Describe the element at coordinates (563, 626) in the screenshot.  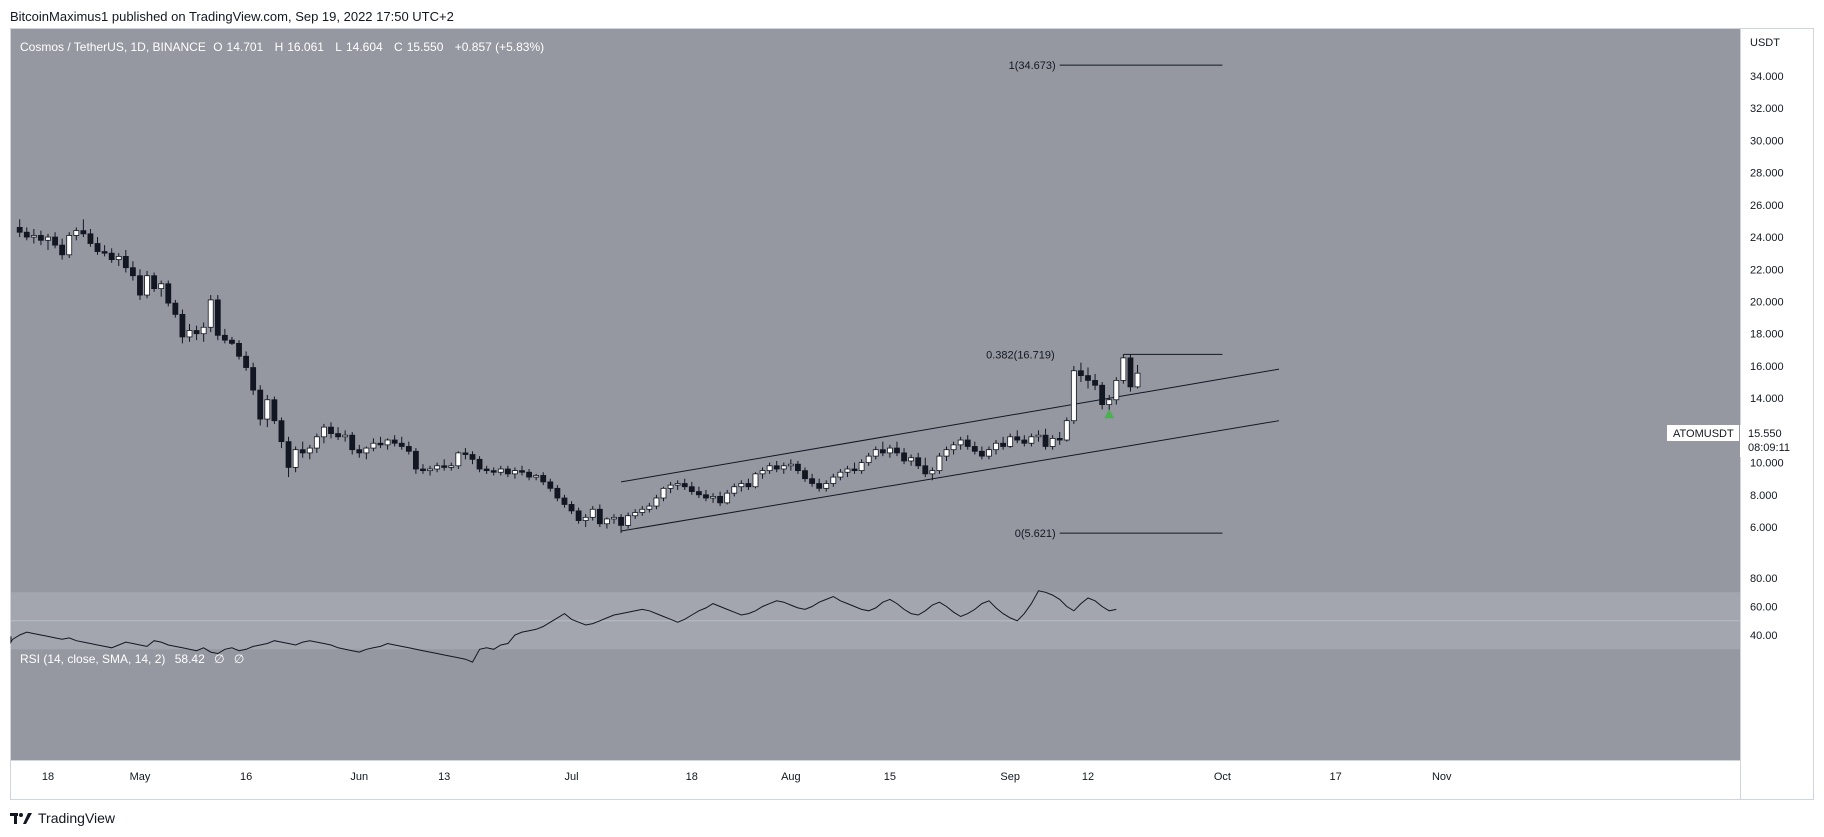
I see `rsi-series-line` at that location.